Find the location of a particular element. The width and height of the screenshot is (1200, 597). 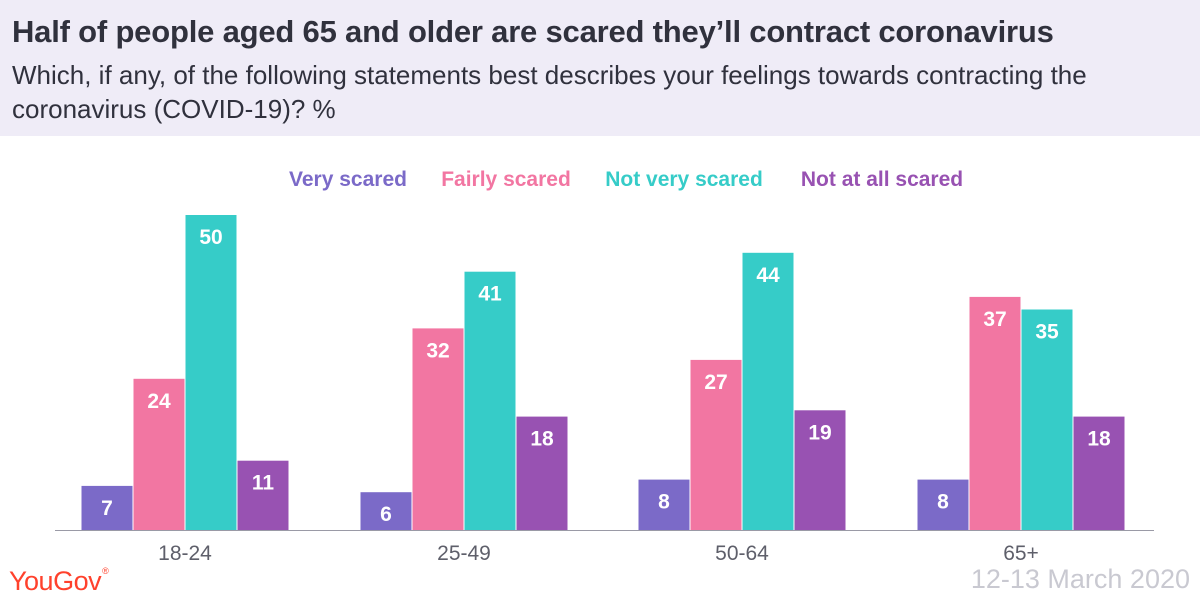

bar-18-24-very-scared is located at coordinates (107, 507).